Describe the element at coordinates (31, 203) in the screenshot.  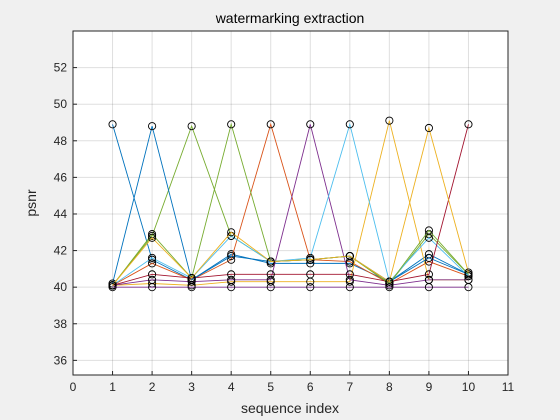
I see `y-axis-label: psnr` at that location.